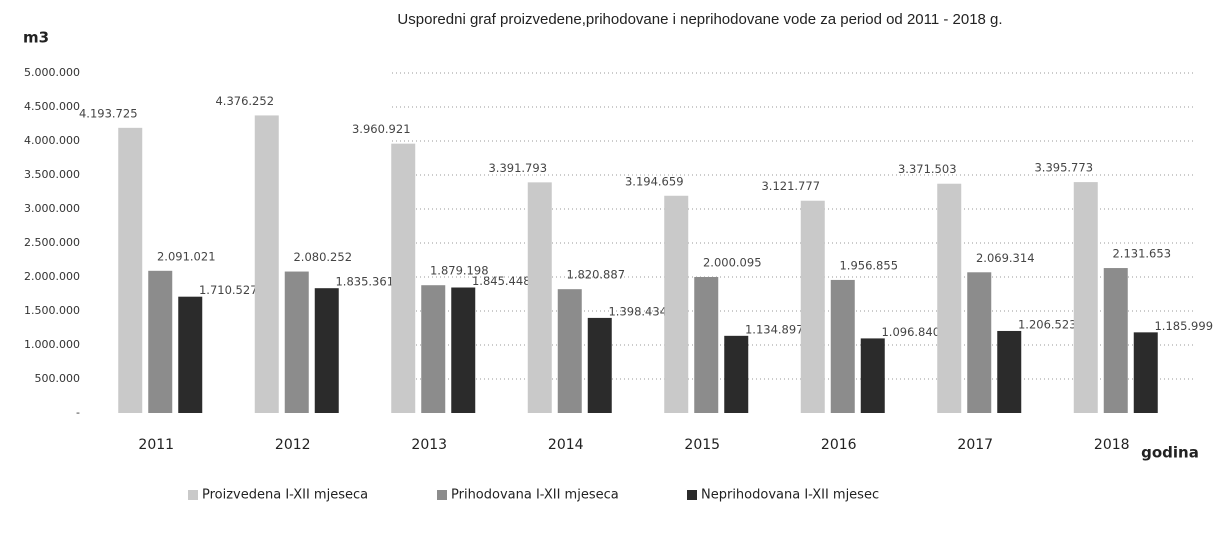 This screenshot has height=539, width=1216. What do you see at coordinates (381, 129) in the screenshot?
I see `data-label: 3.960.921` at bounding box center [381, 129].